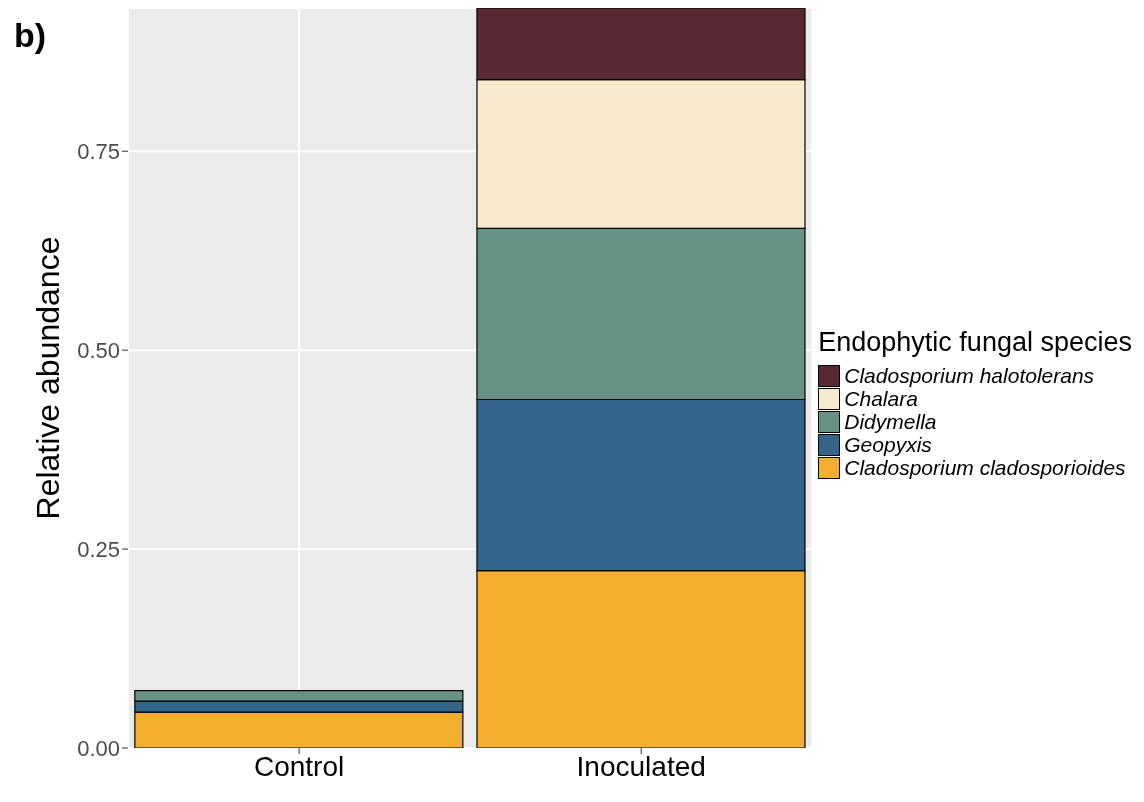  I want to click on legend-label: Chalara, so click(881, 398).